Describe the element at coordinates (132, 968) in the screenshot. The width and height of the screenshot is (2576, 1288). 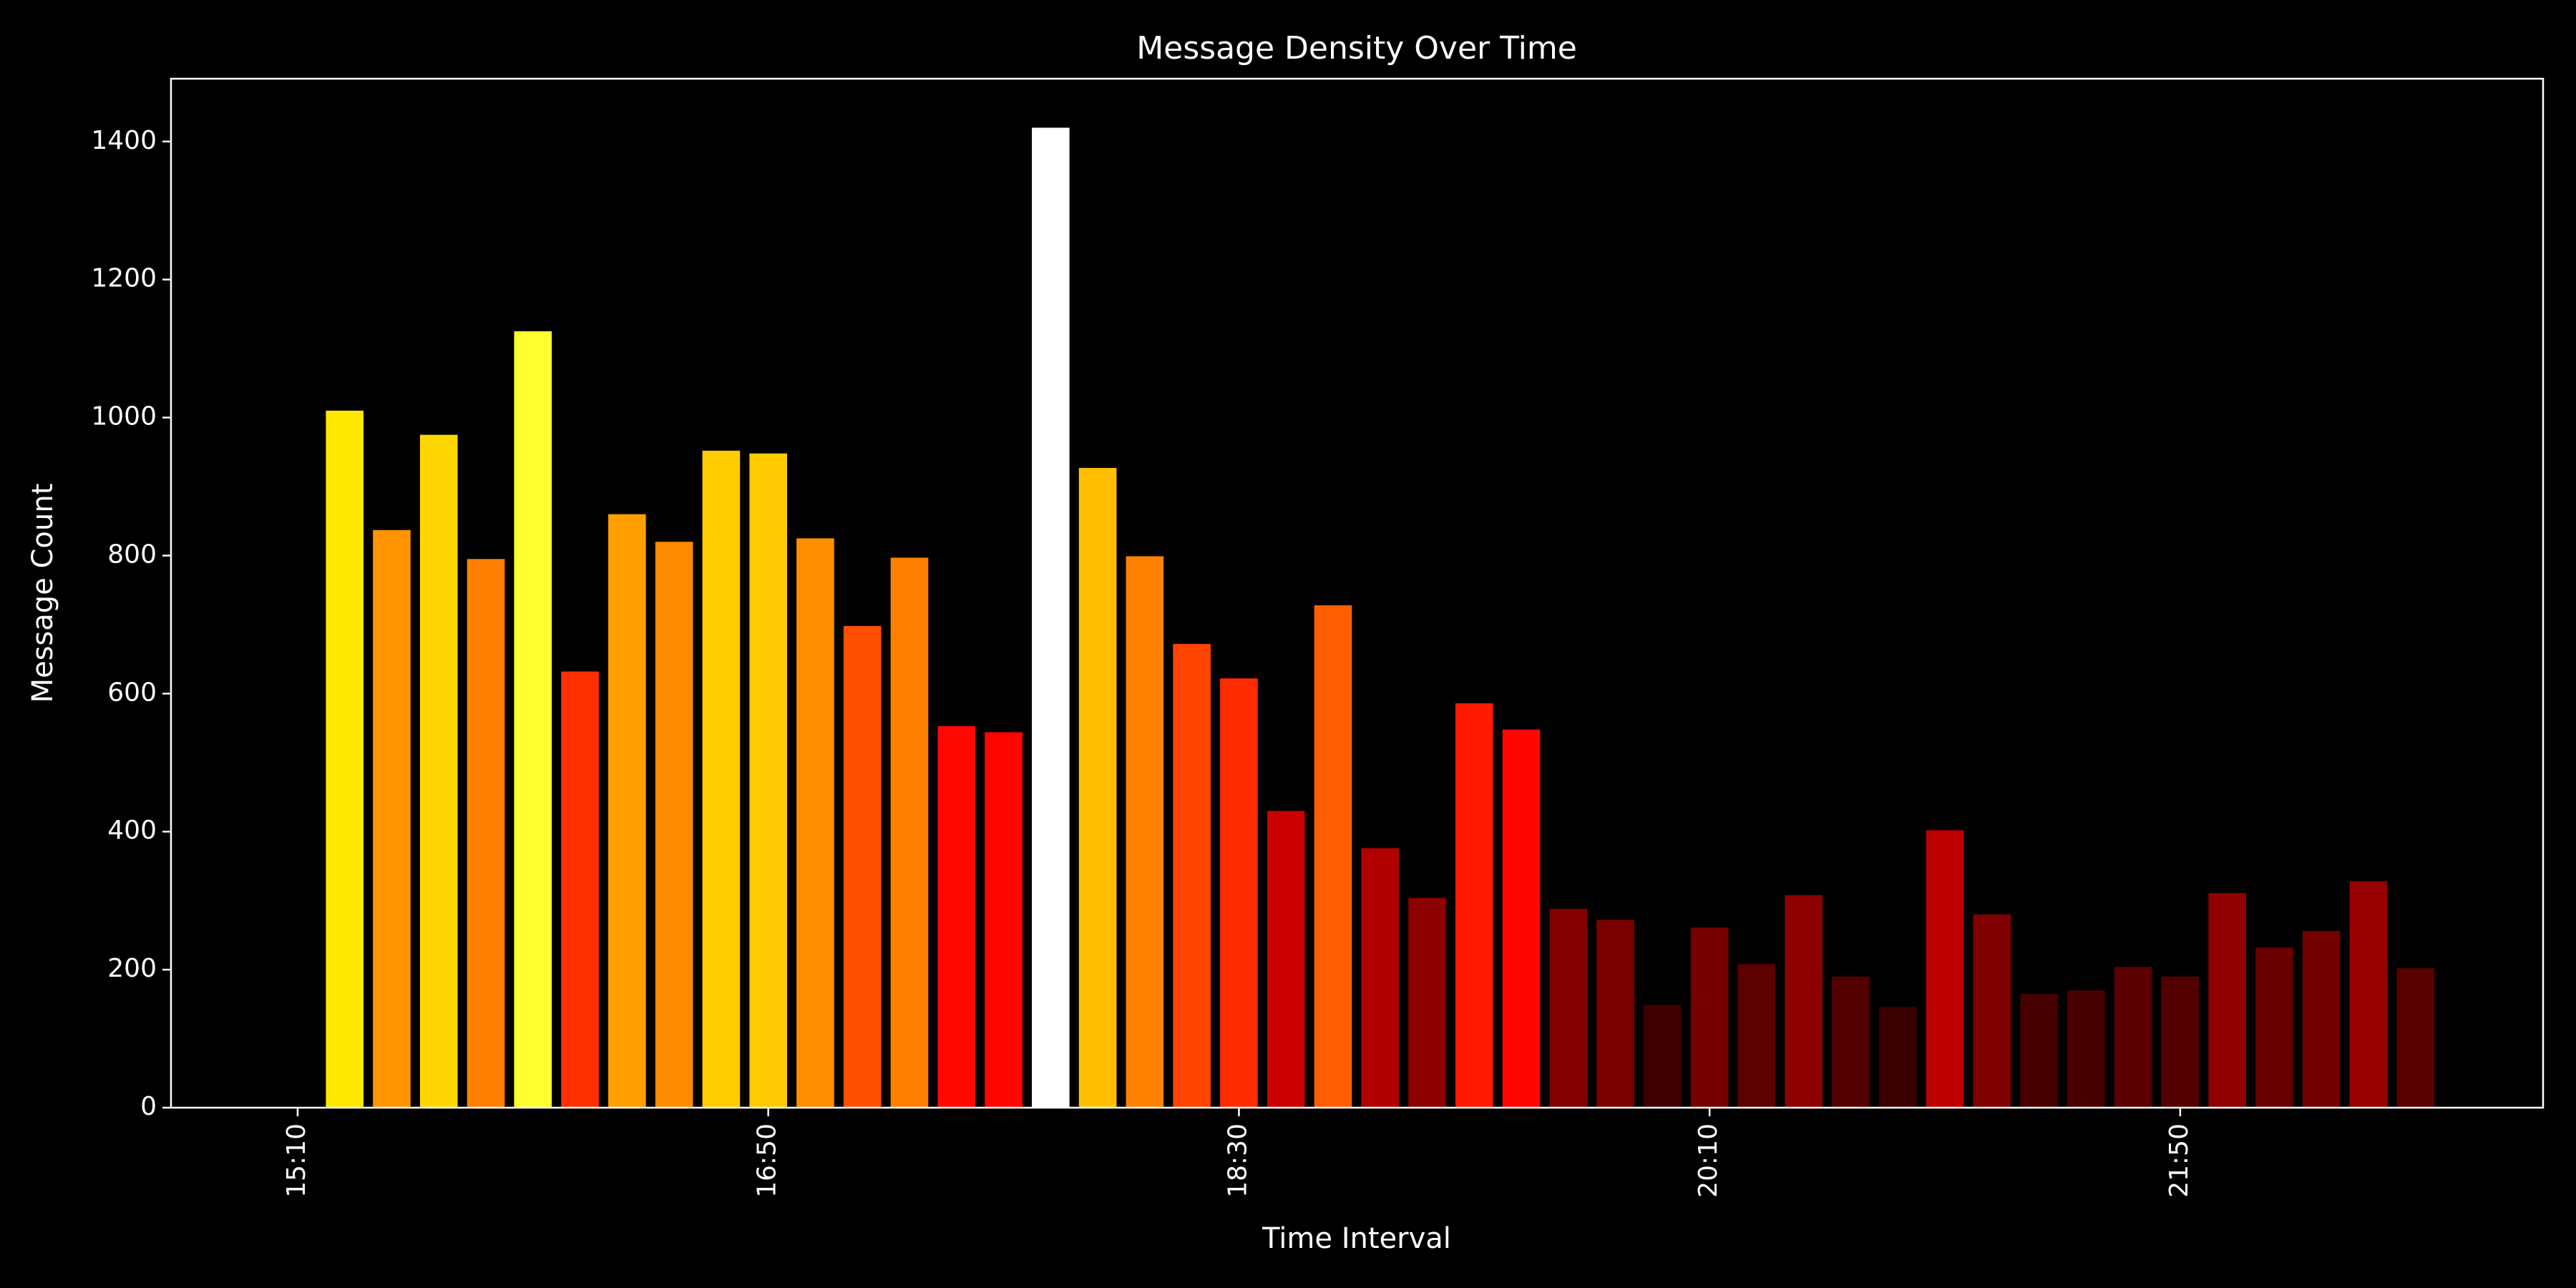
I see `y-tick-label: 200` at that location.